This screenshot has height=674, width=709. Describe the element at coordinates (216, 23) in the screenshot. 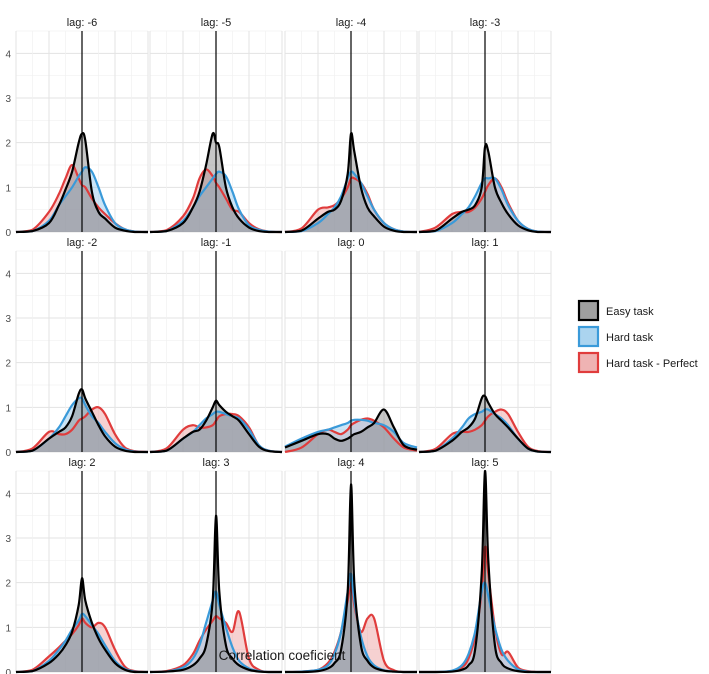

I see `facet-title: lag: -5` at that location.